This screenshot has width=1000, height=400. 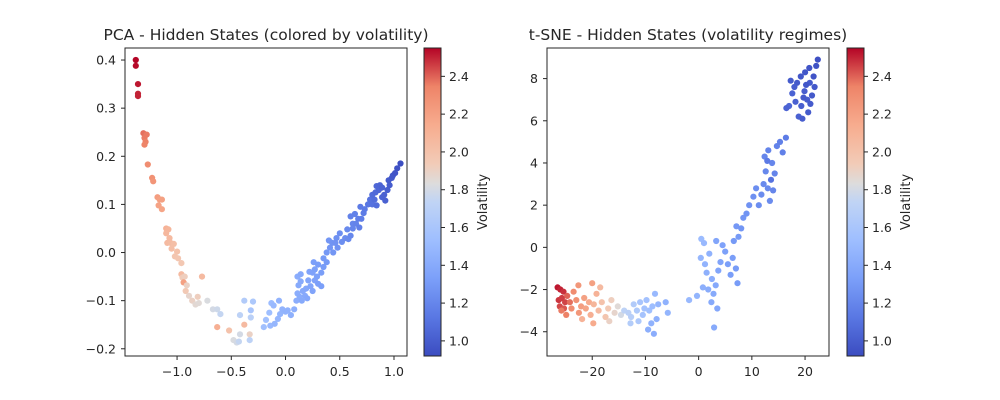 I want to click on pca-y-tick-label: 0.1, so click(x=106, y=204).